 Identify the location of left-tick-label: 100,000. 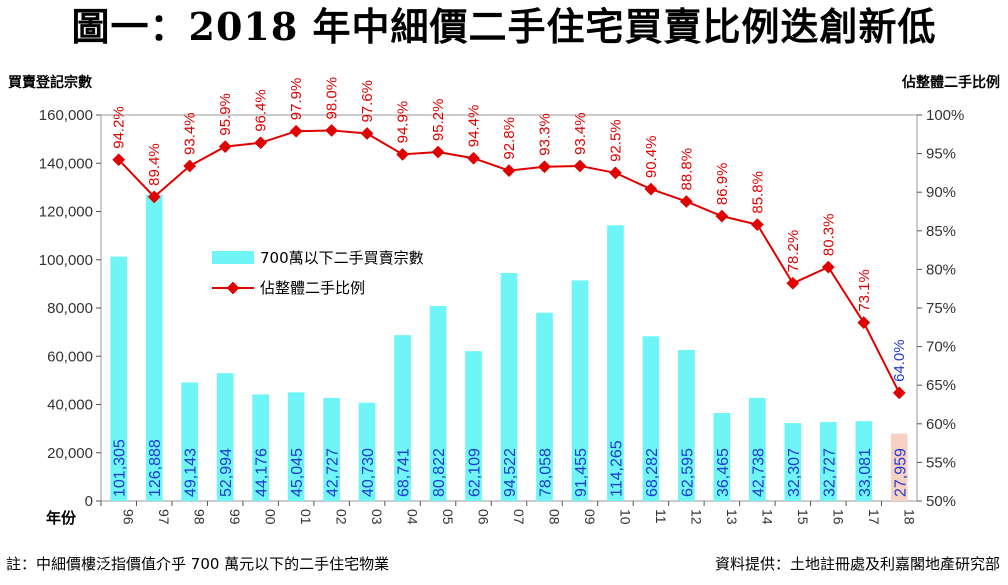
(66, 260).